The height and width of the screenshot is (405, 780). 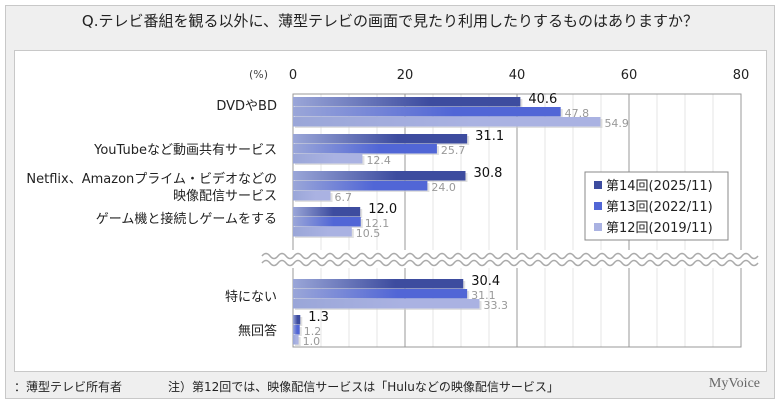 I want to click on myvoice-logo: MyVoice, so click(x=734, y=383).